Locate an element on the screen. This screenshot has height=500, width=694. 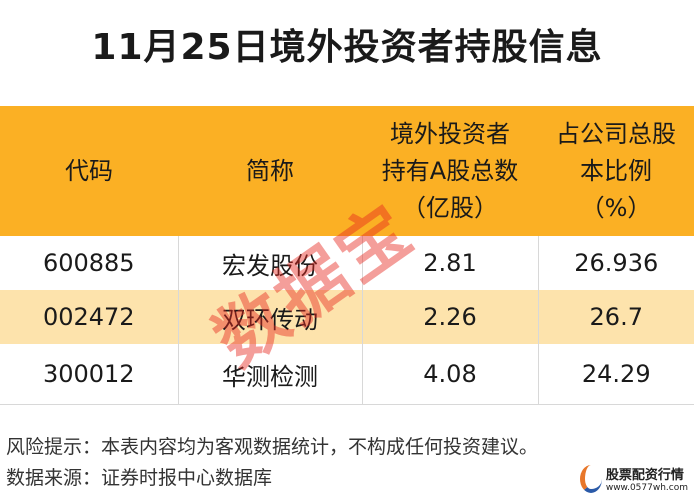
header-code: 代码 is located at coordinates (89, 171).